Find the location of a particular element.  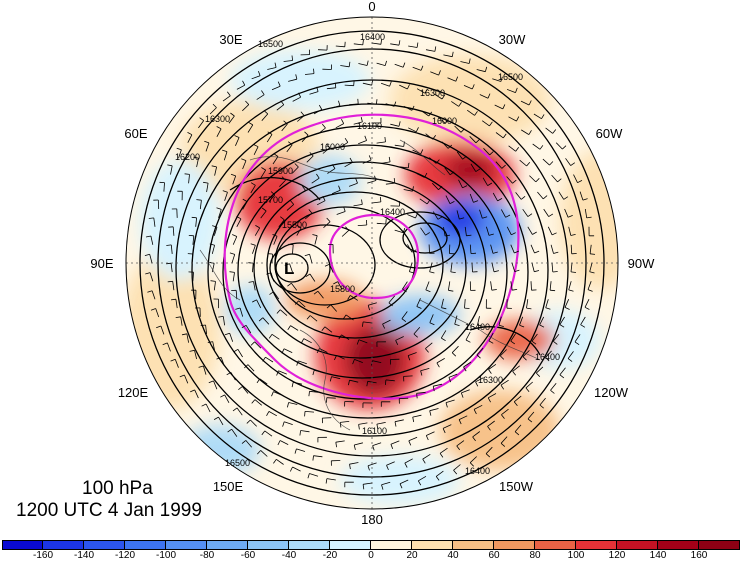

lon-label-150e: 150E is located at coordinates (228, 486).